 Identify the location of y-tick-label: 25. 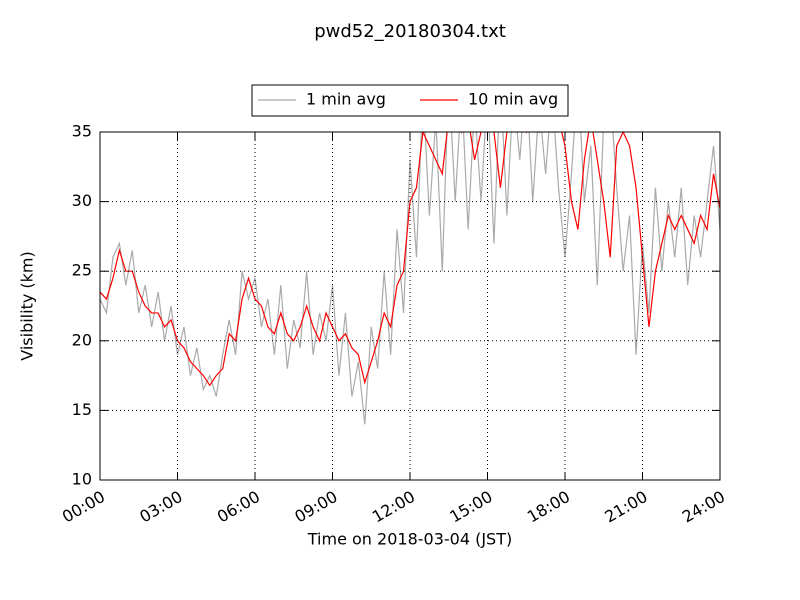
(82, 270).